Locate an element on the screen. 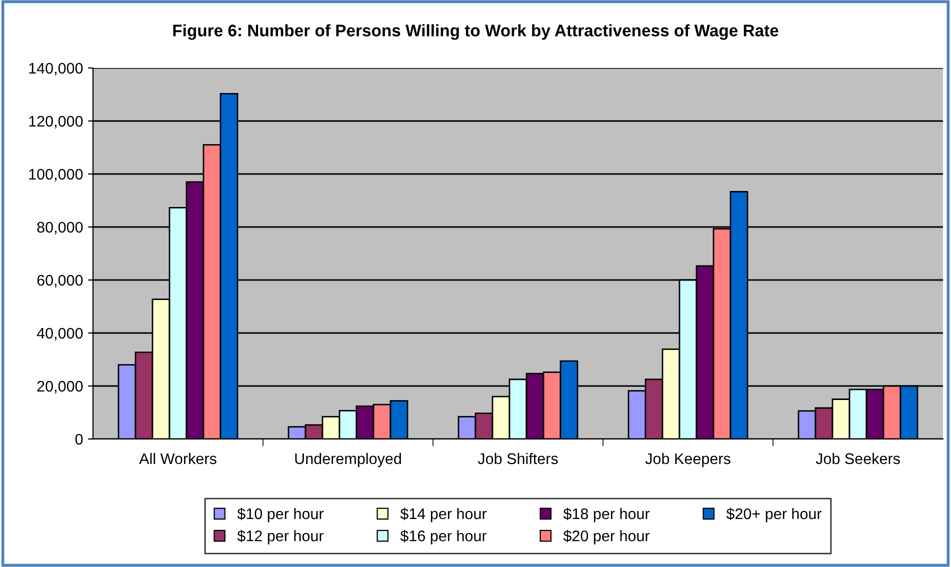 This screenshot has height=567, width=951. x-tick-label: Job Seekers is located at coordinates (858, 458).